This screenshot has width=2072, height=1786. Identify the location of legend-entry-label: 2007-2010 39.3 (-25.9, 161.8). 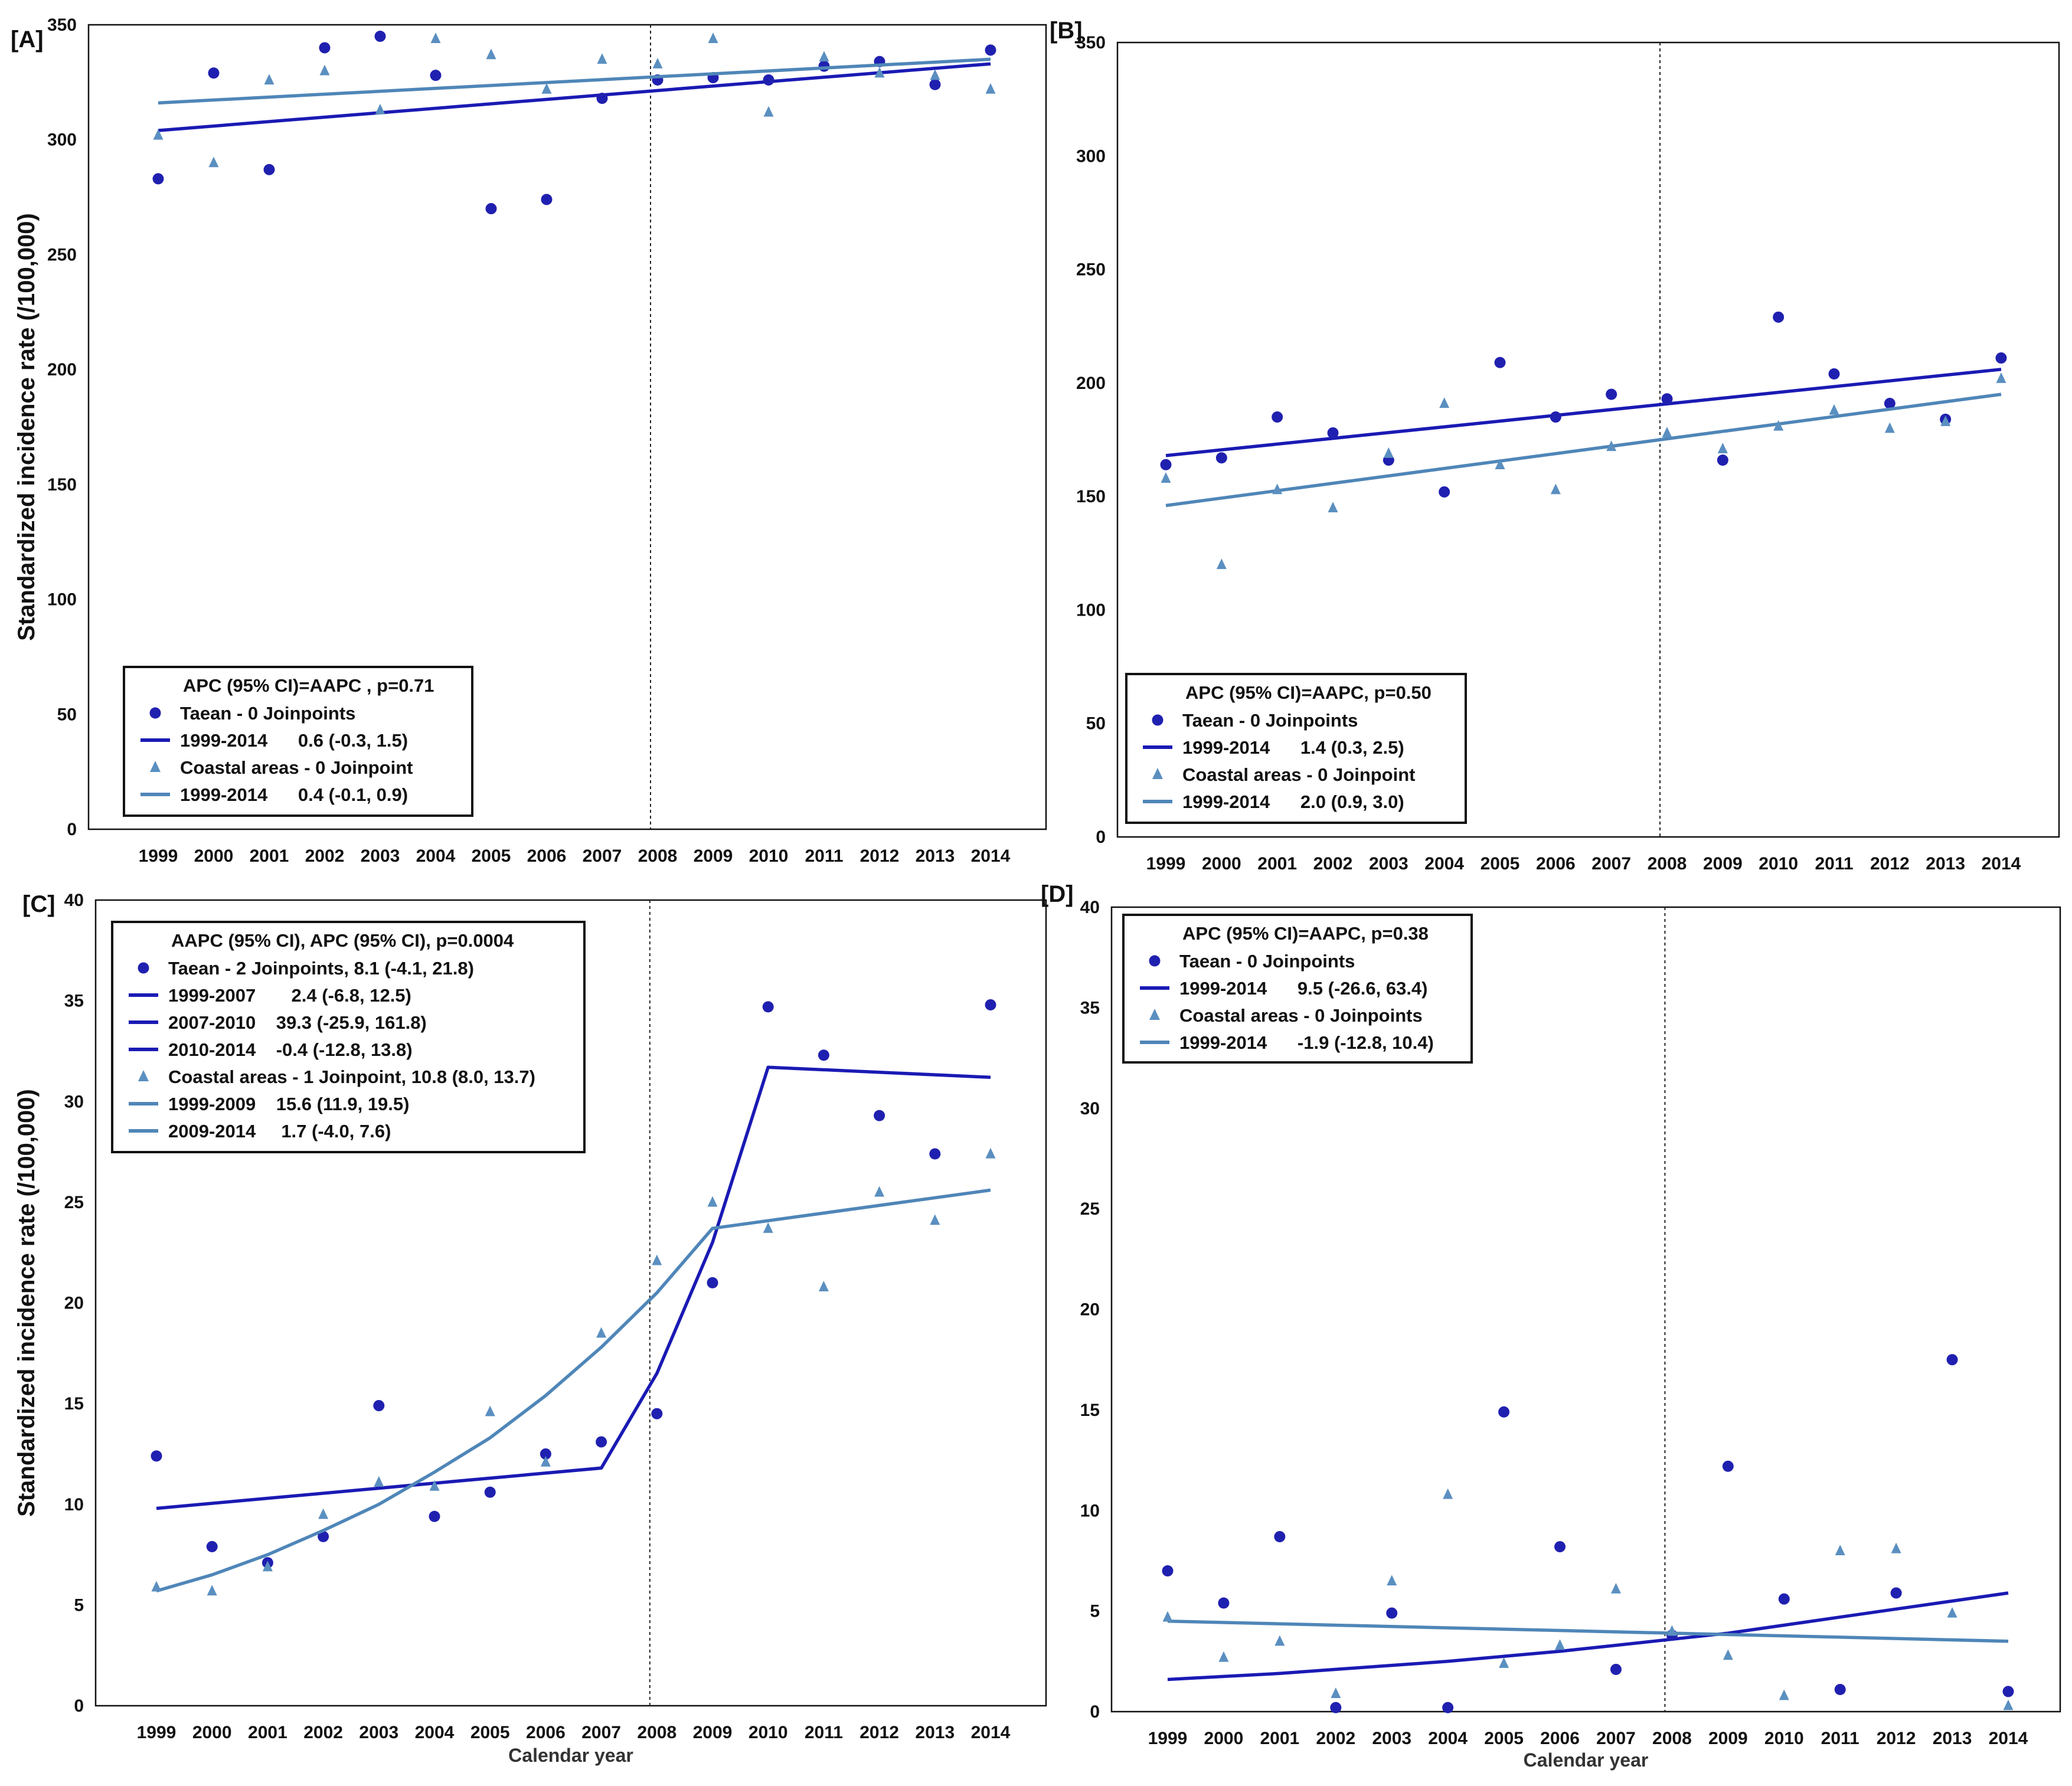
(297, 1022).